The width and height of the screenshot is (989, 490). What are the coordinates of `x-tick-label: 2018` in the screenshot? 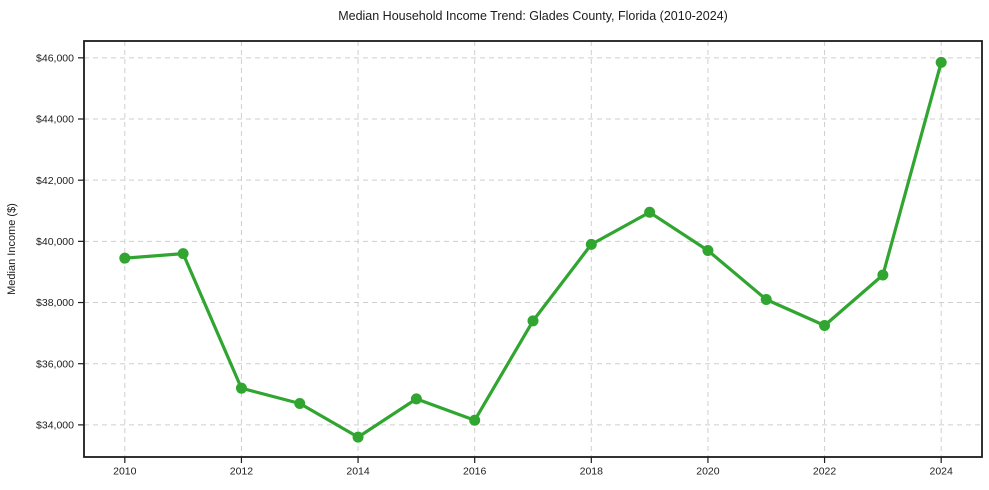 It's located at (592, 472).